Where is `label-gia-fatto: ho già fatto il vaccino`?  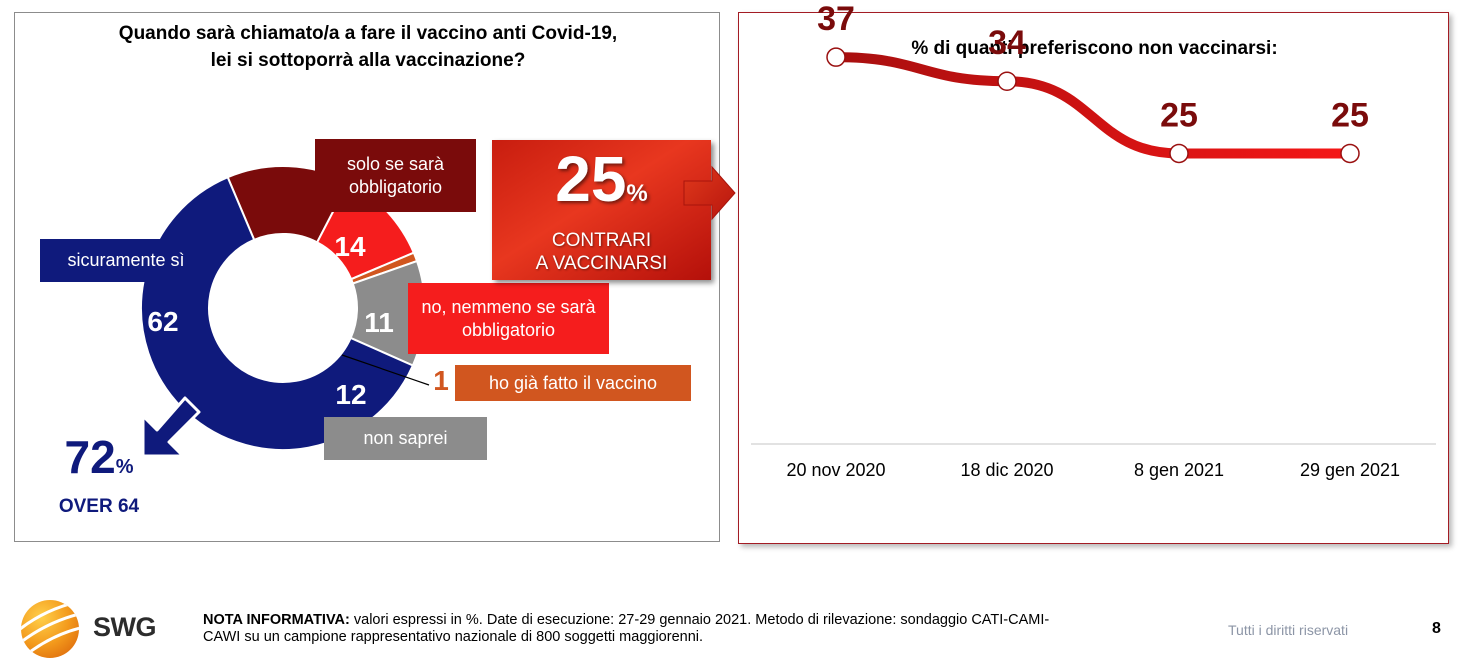 label-gia-fatto: ho già fatto il vaccino is located at coordinates (573, 383).